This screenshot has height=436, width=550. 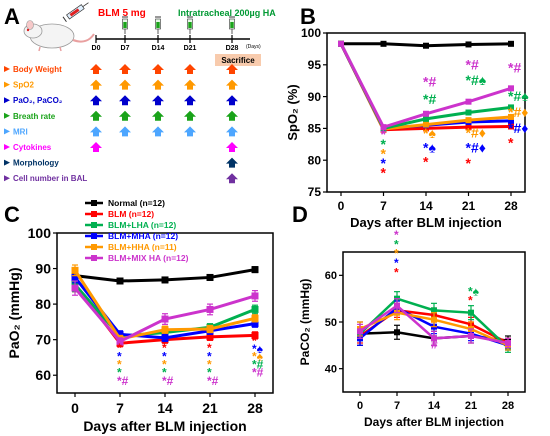 What do you see at coordinates (122, 13) in the screenshot?
I see `blm-dose-label: BLM 5 mg` at bounding box center [122, 13].